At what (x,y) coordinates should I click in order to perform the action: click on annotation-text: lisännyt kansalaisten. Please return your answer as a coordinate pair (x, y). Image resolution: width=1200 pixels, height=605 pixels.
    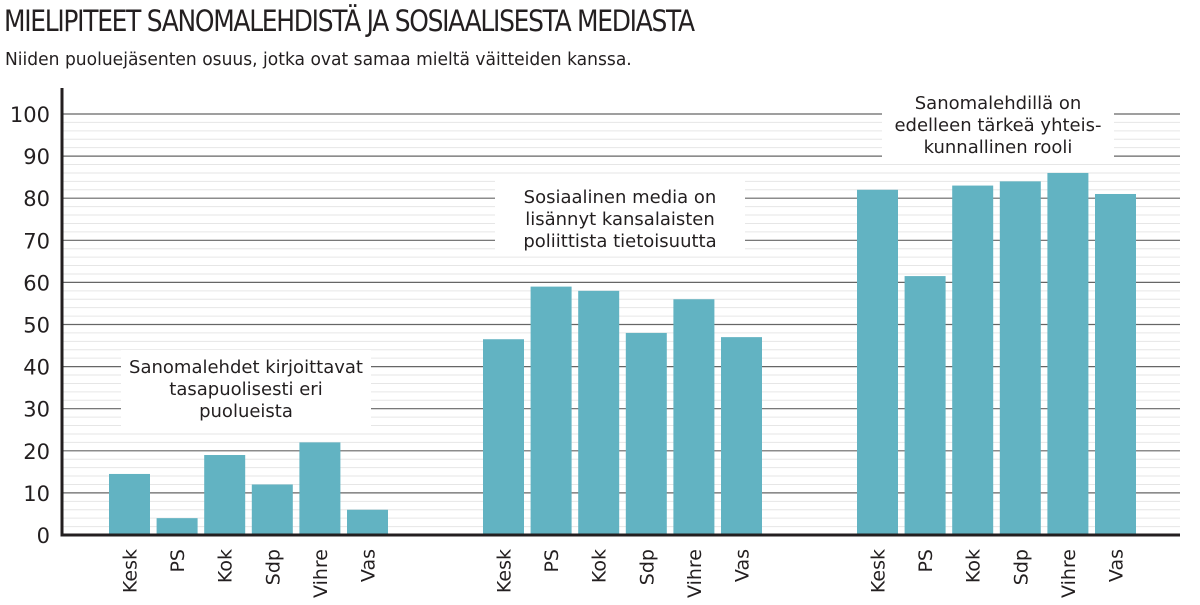
    Looking at the image, I should click on (620, 219).